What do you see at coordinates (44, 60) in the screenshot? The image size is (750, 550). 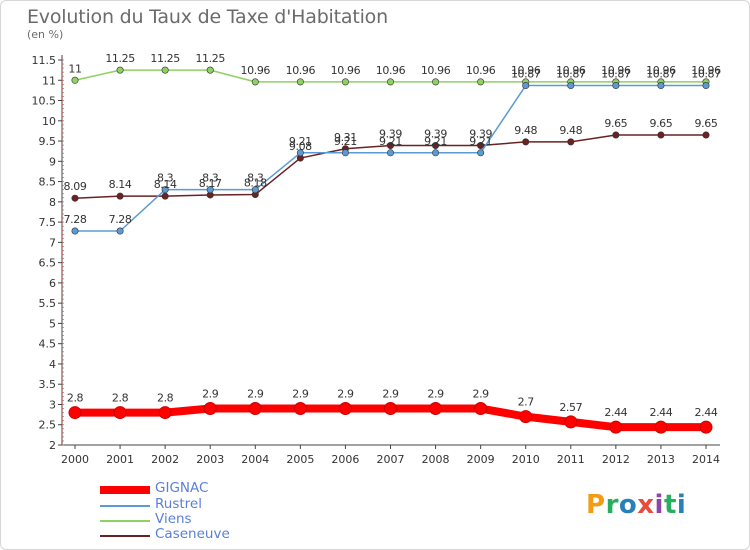 I see `y-tick-label: 11.5` at bounding box center [44, 60].